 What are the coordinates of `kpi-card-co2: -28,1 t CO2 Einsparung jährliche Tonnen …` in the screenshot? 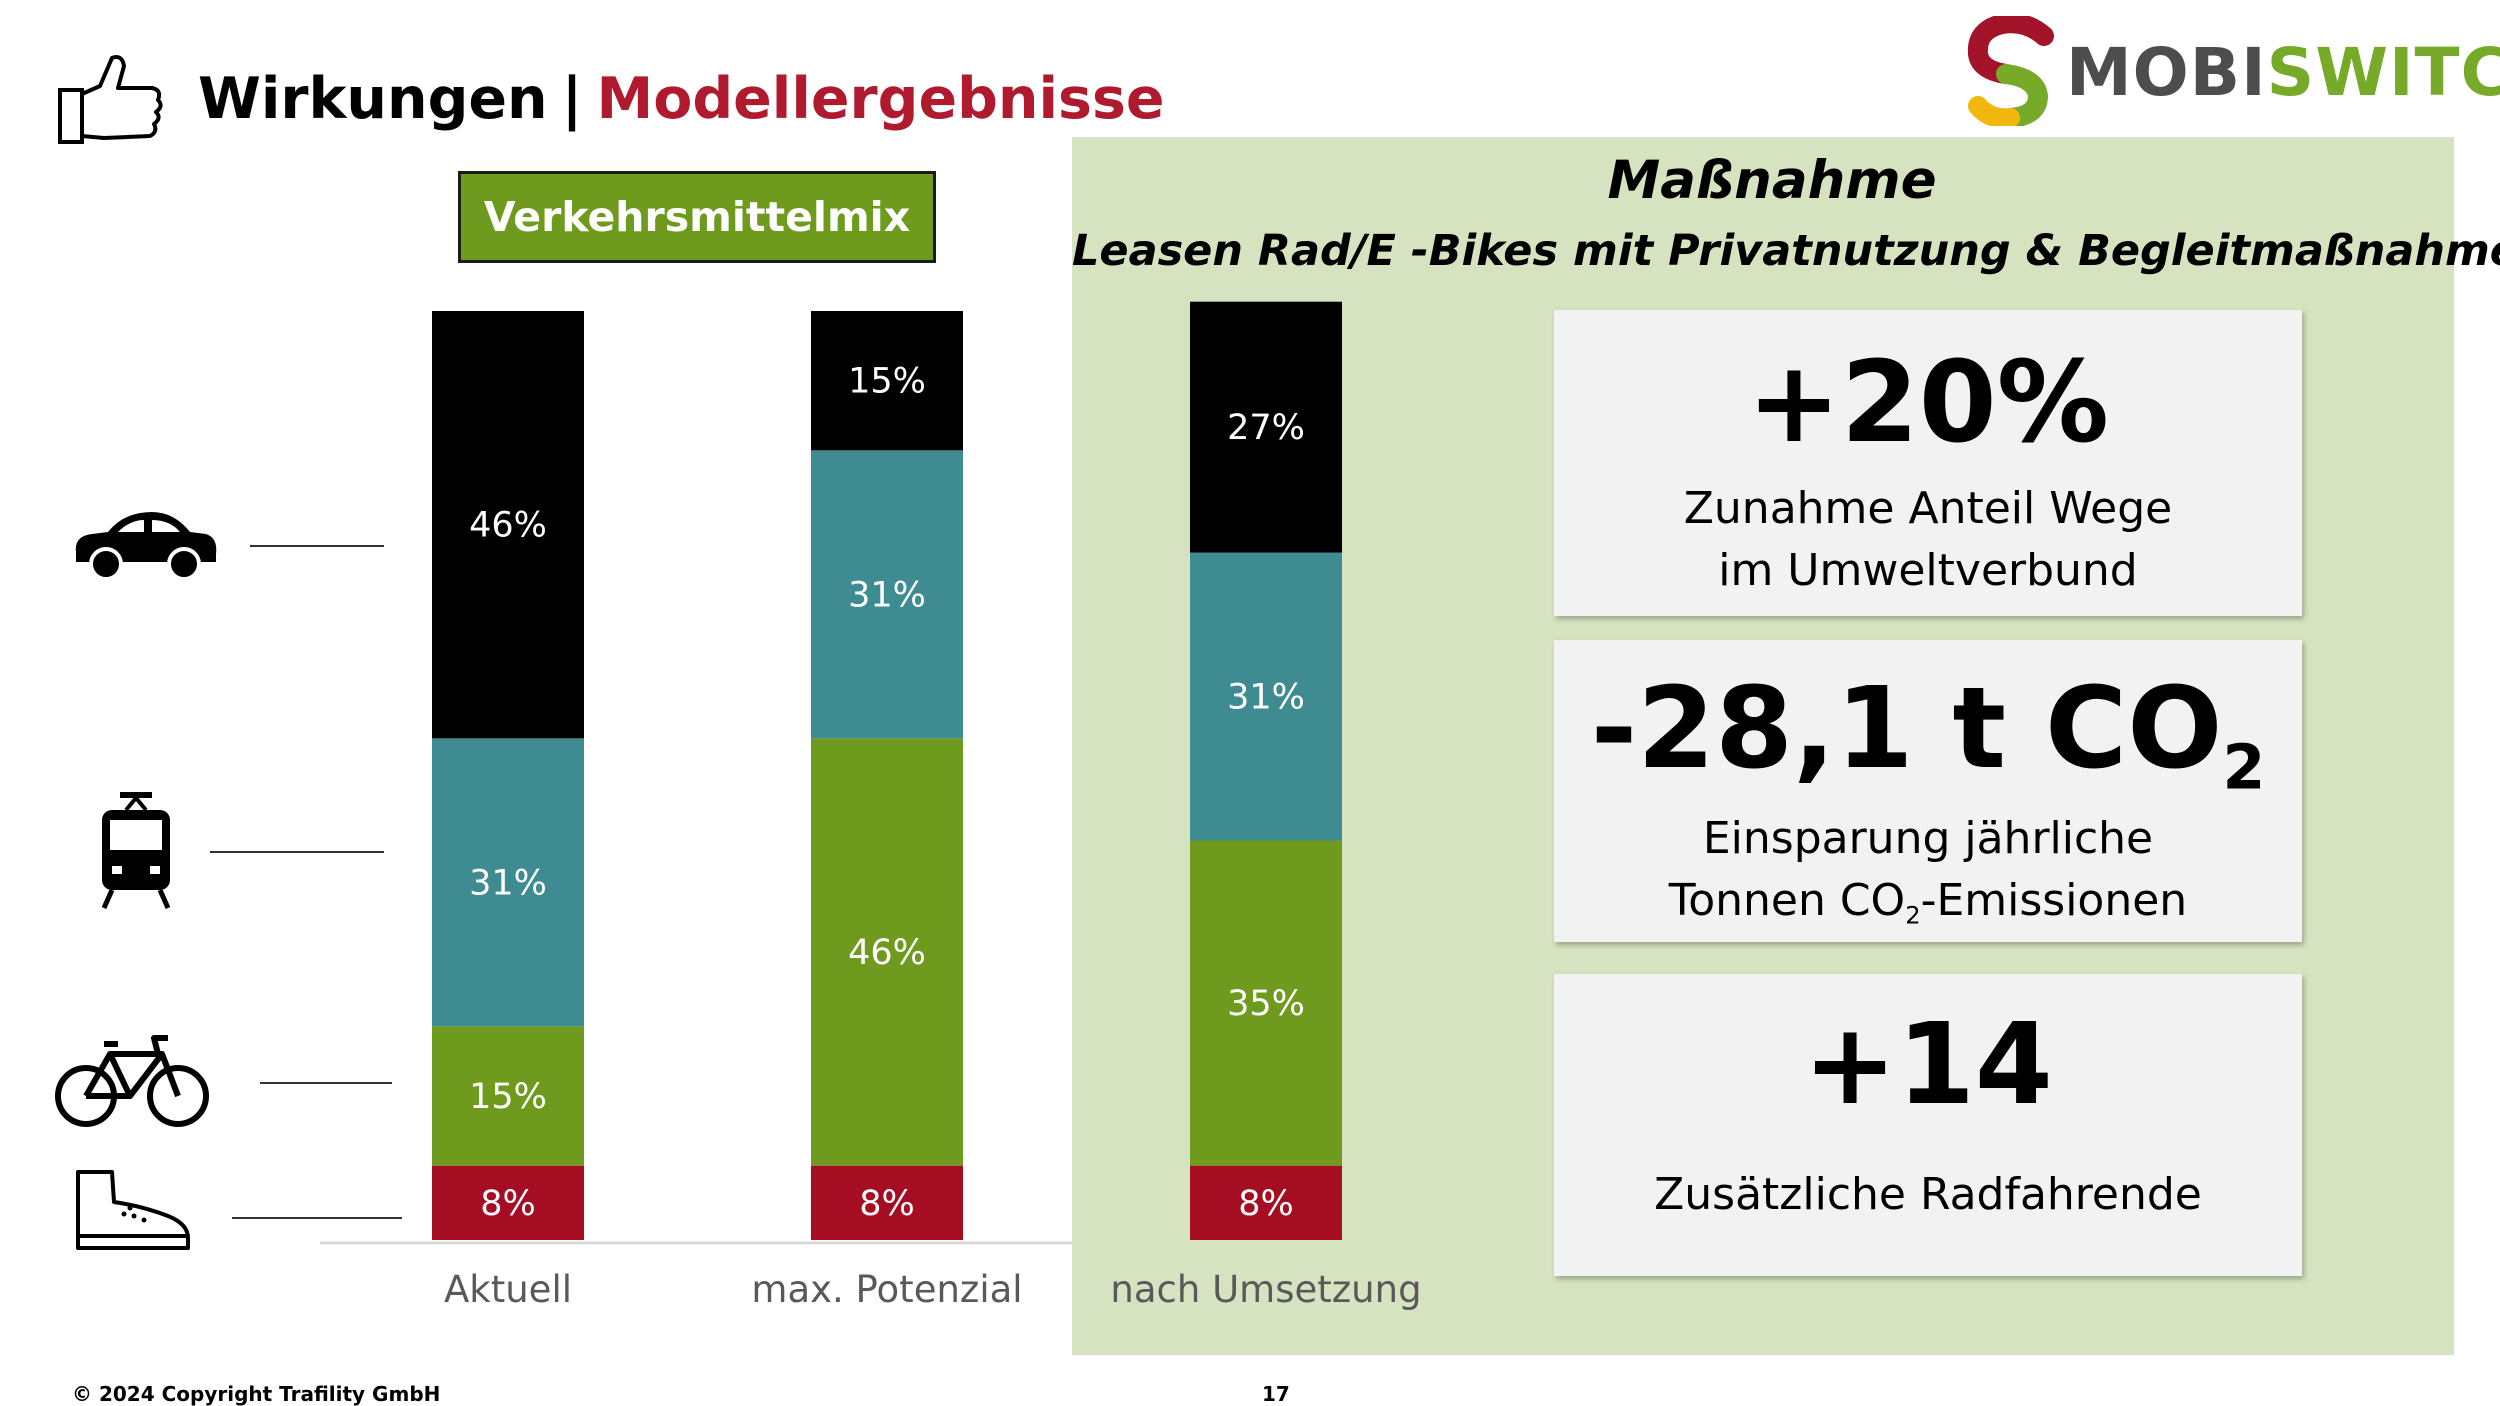 It's located at (1928, 791).